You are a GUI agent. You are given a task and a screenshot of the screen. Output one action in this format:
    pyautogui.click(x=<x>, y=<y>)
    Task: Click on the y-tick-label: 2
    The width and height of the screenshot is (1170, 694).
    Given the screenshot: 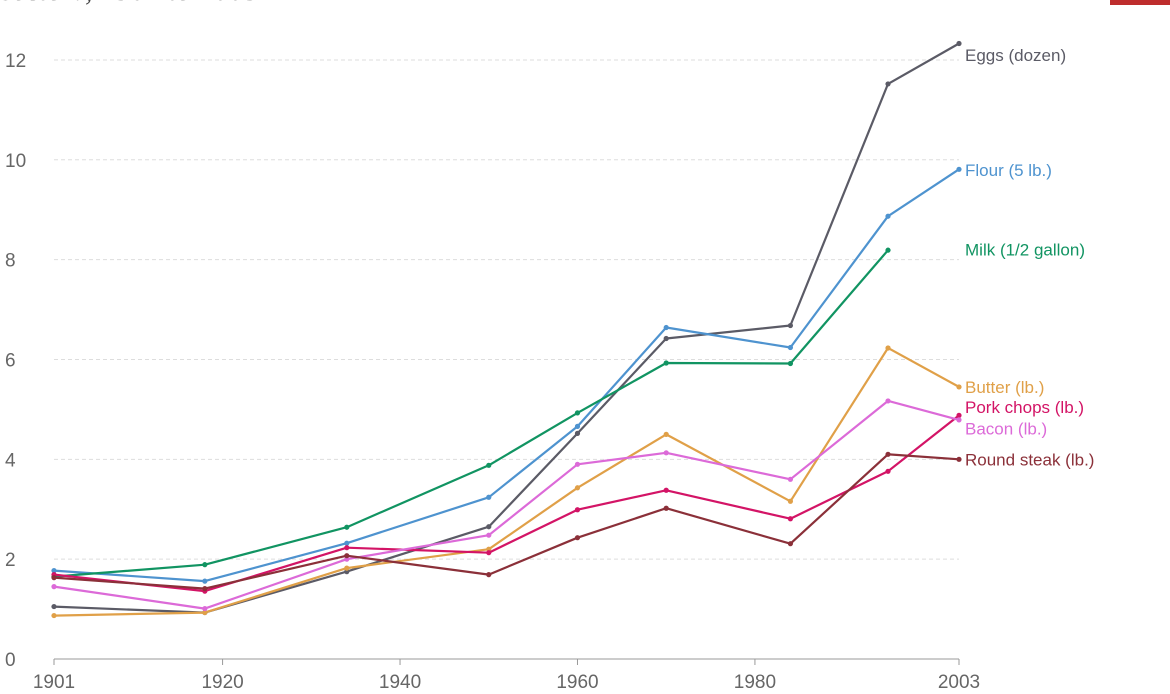 What is the action you would take?
    pyautogui.click(x=10, y=560)
    